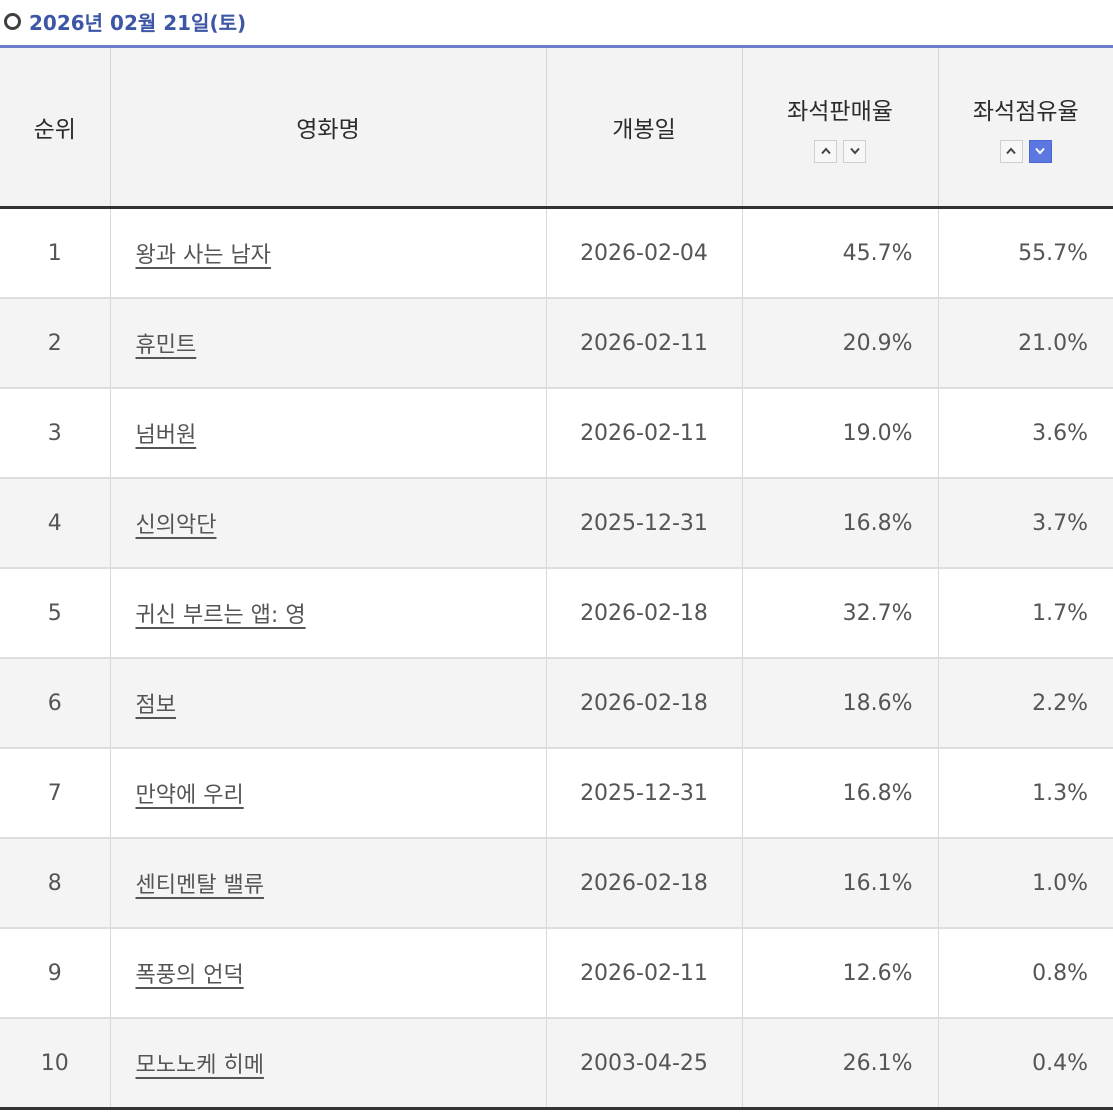 The width and height of the screenshot is (1113, 1112). I want to click on table-row: 2 휴민트 2026-02-11 20.9% 21.0%, so click(556, 343).